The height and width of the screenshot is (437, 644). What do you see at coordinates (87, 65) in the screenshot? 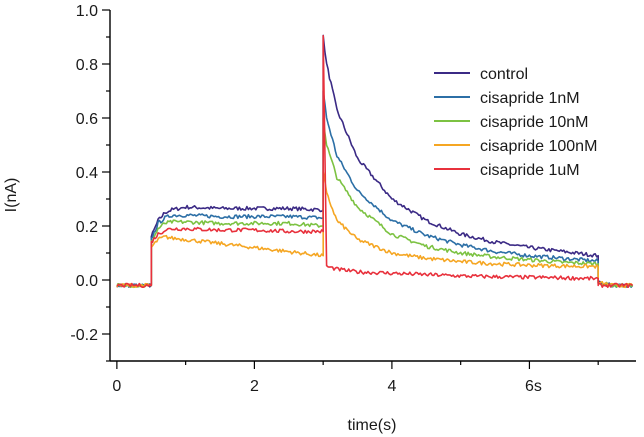
I see `y-tick-label: 0.8` at bounding box center [87, 65].